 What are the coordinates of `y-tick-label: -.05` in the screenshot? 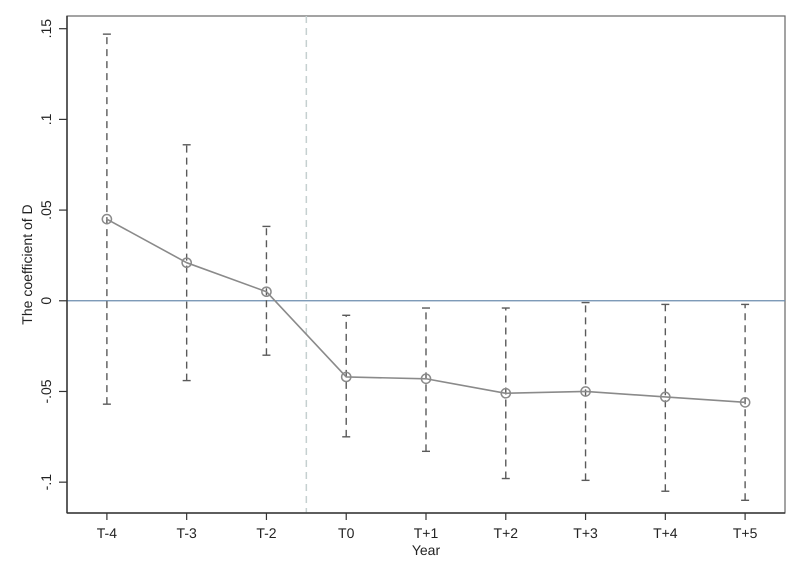 It's located at (46, 391).